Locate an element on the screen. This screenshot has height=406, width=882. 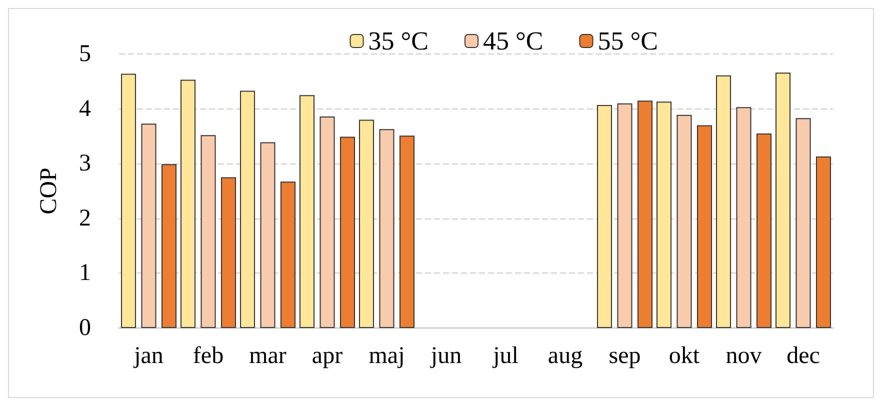
x-tick-label: jun is located at coordinates (446, 356).